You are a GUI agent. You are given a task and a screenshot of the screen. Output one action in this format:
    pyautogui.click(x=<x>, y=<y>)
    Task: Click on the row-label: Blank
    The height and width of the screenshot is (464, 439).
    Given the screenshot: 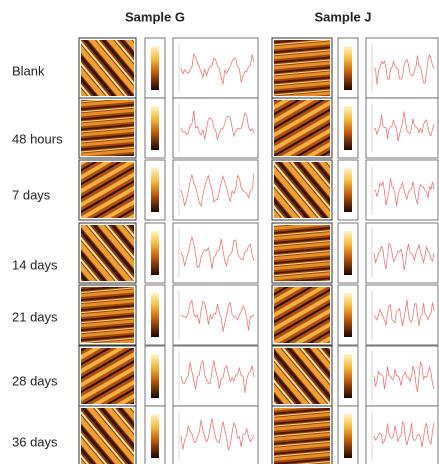 What is the action you would take?
    pyautogui.click(x=28, y=70)
    